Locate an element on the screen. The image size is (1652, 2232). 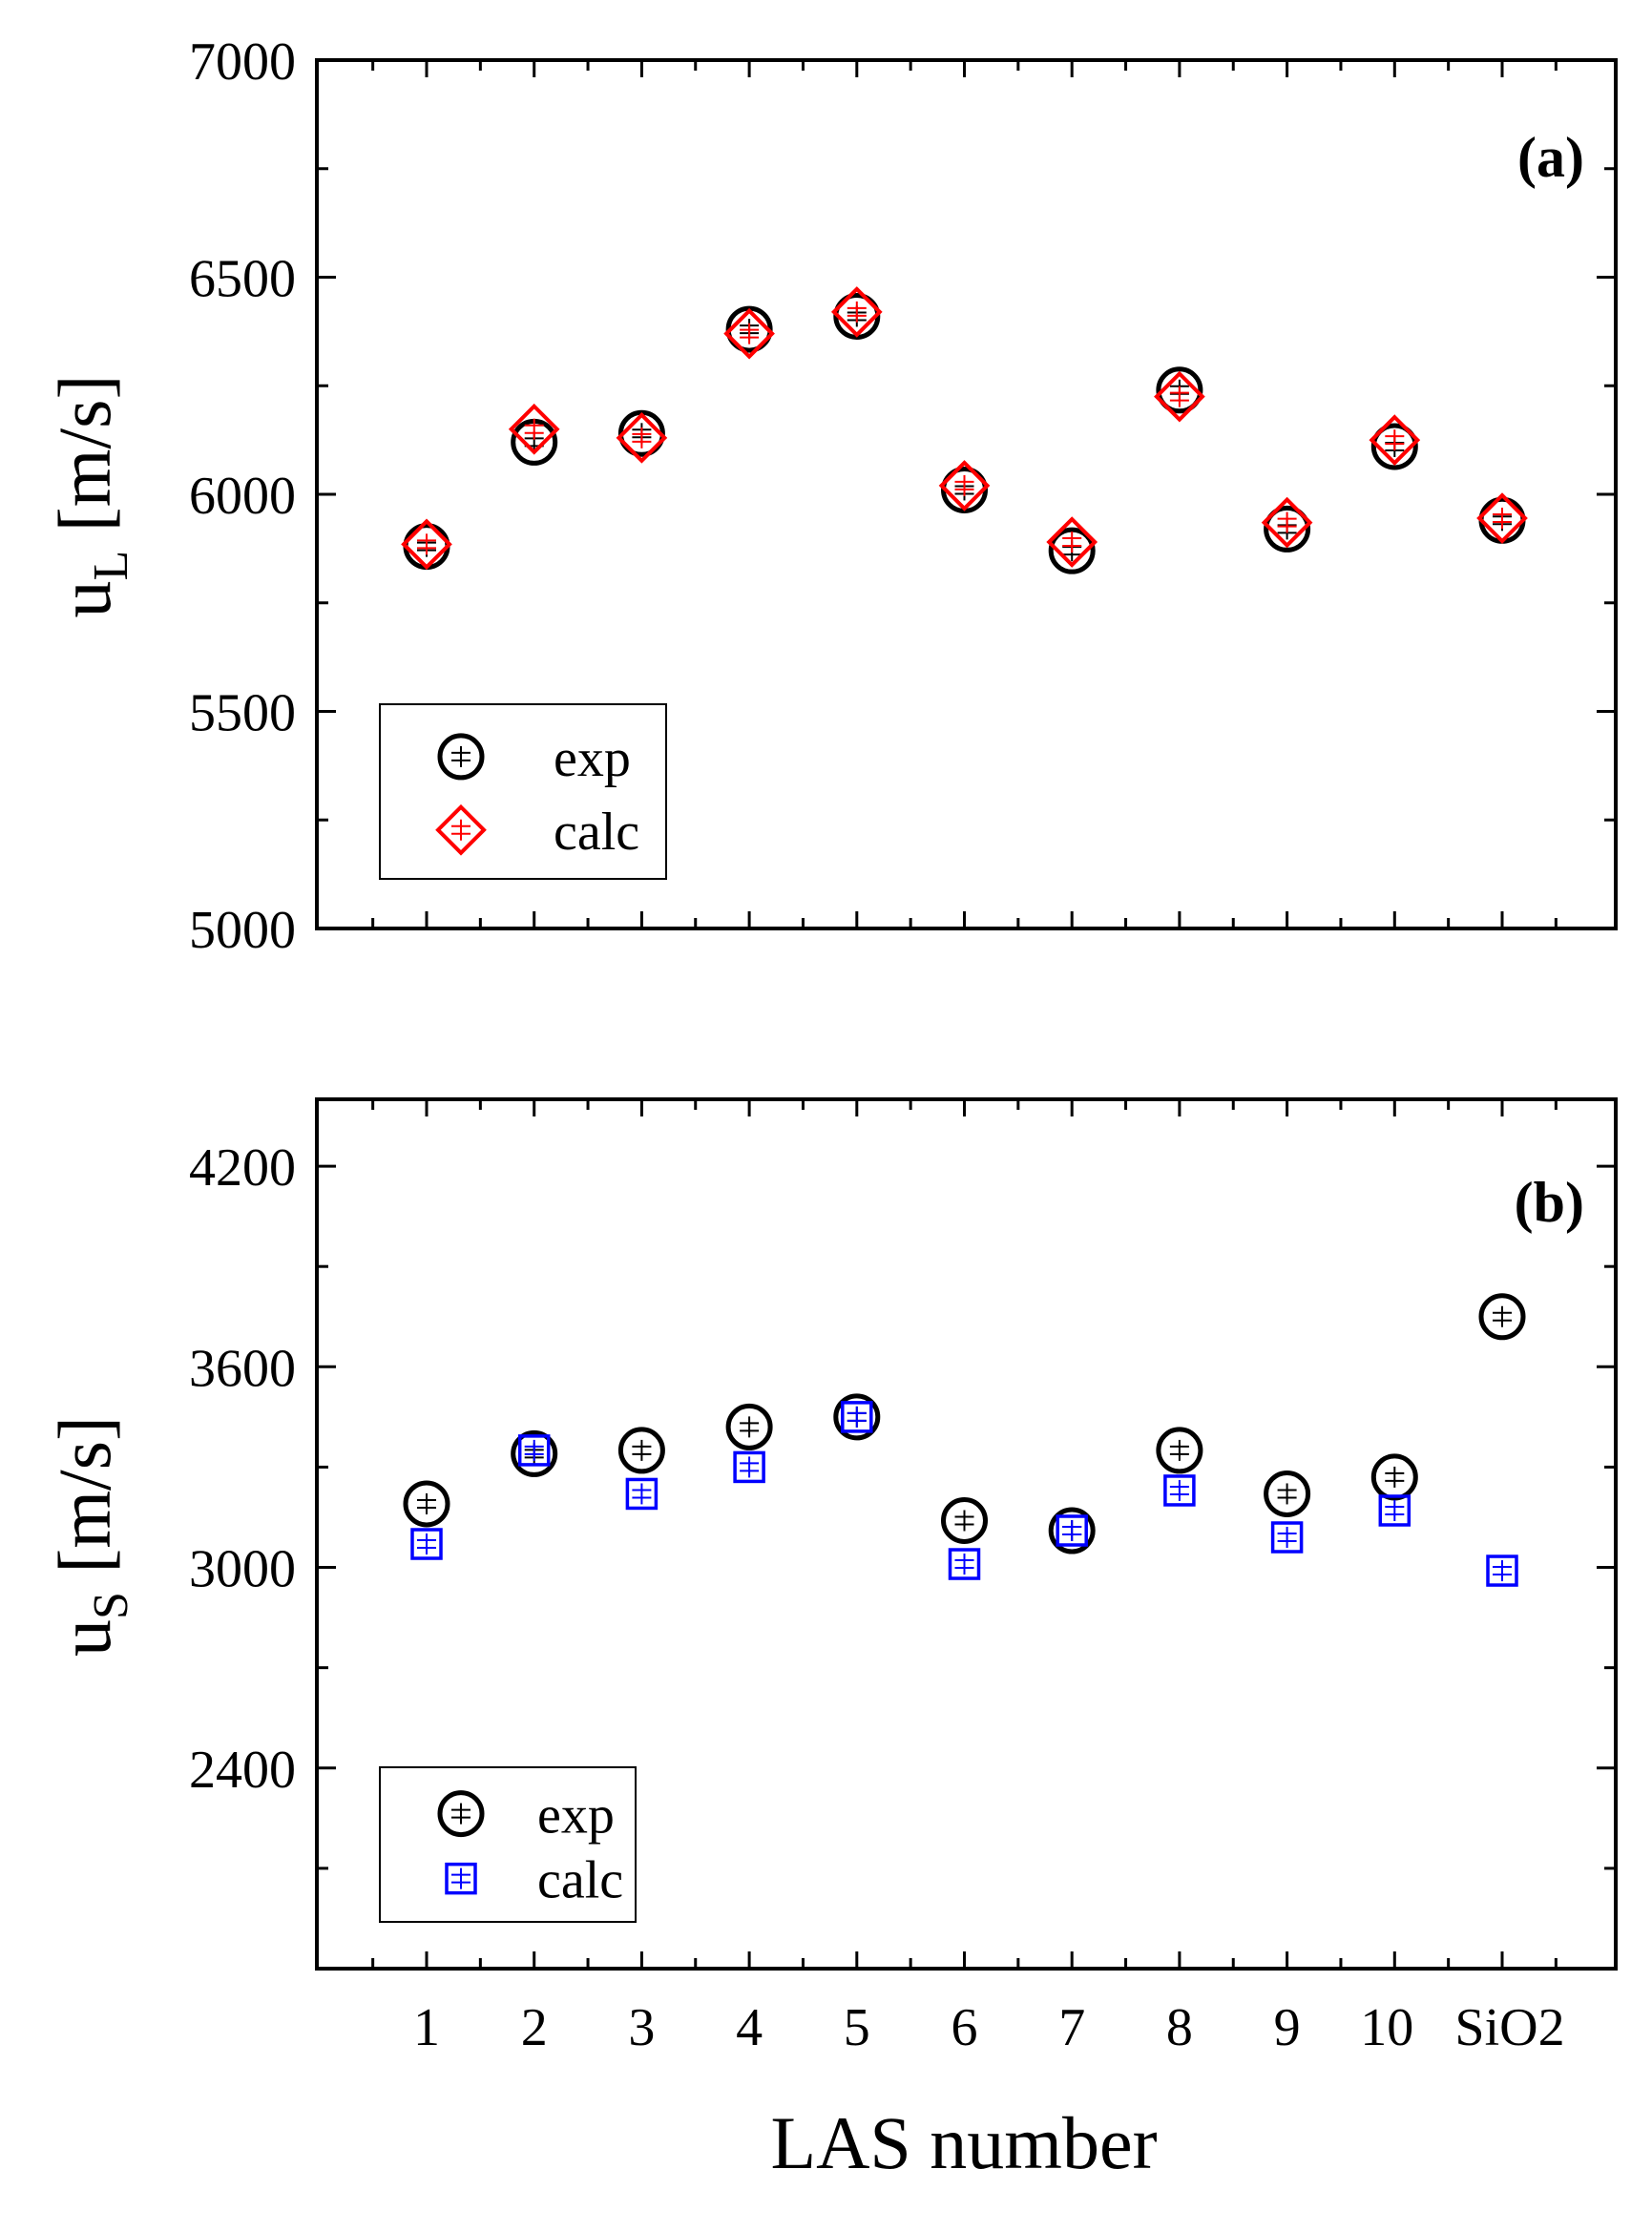
x-tick-label: 10 is located at coordinates (1386, 2027).